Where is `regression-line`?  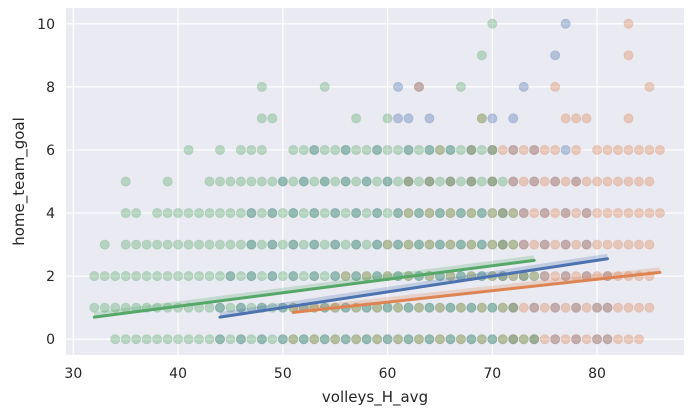
regression-line is located at coordinates (314, 288).